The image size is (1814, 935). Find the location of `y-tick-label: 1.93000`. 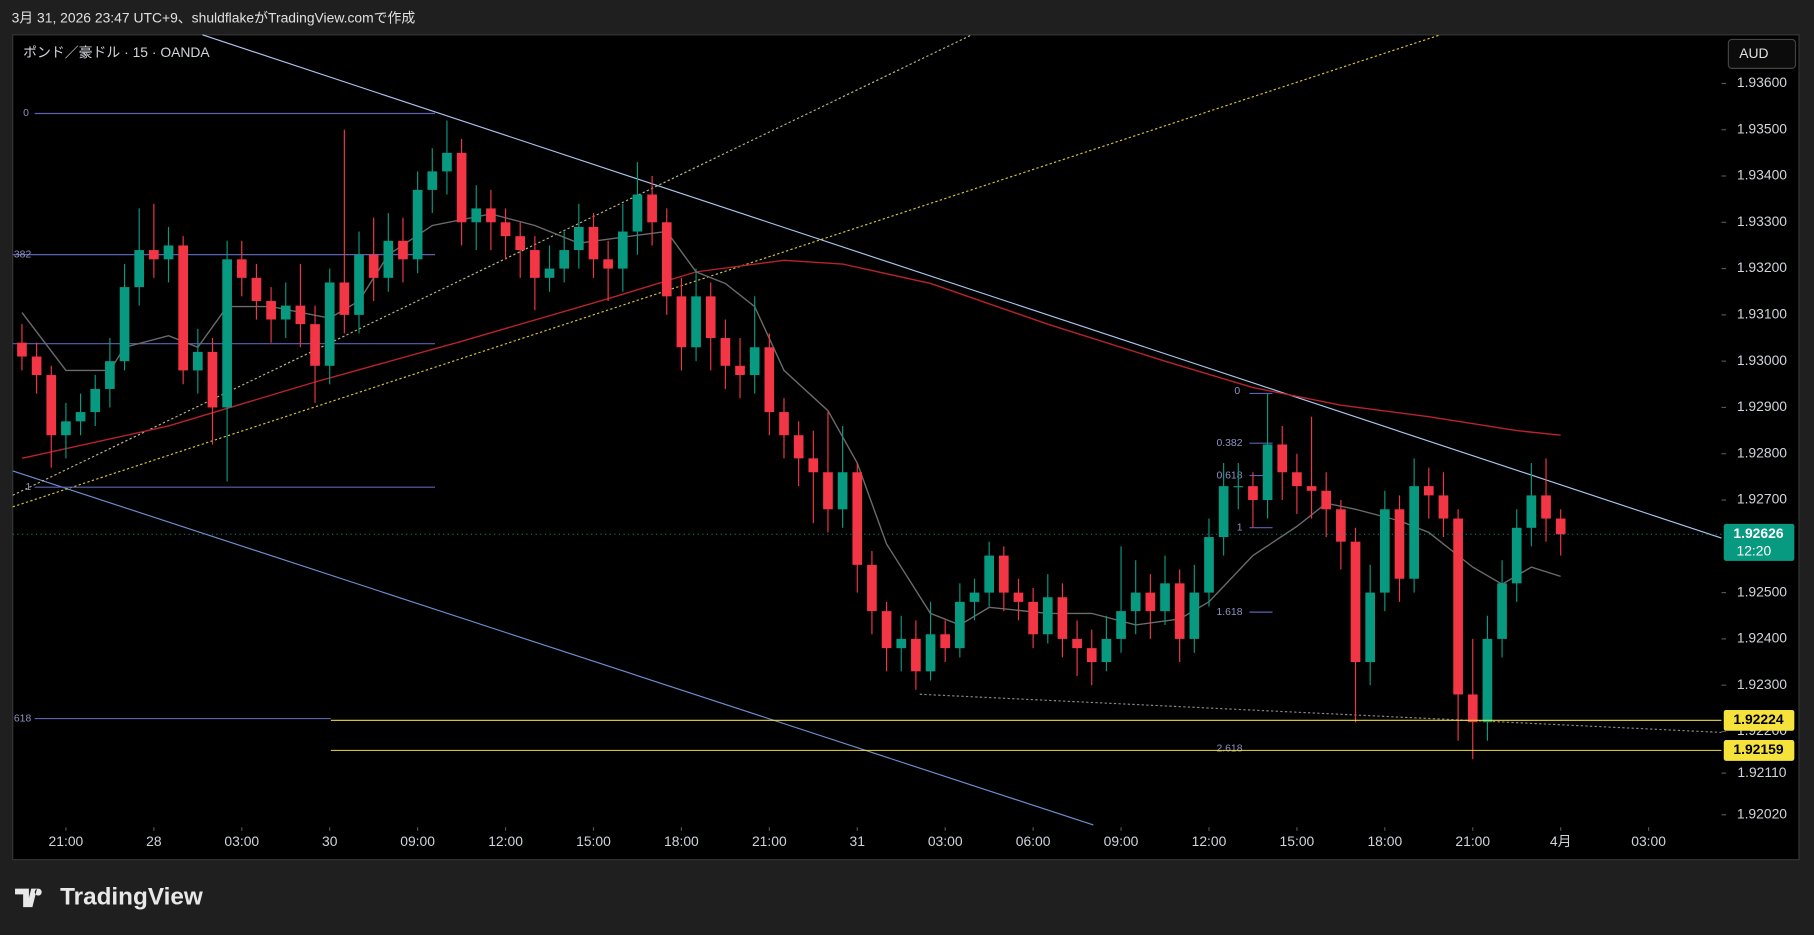

y-tick-label: 1.93000 is located at coordinates (1762, 360).